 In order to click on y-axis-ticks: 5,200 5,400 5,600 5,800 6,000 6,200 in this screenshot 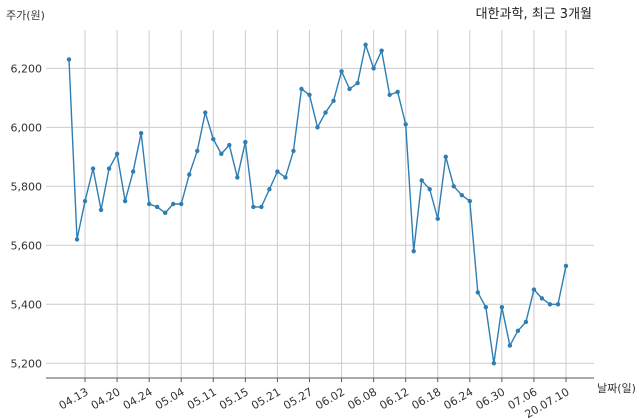, I will do `click(27, 216)`.